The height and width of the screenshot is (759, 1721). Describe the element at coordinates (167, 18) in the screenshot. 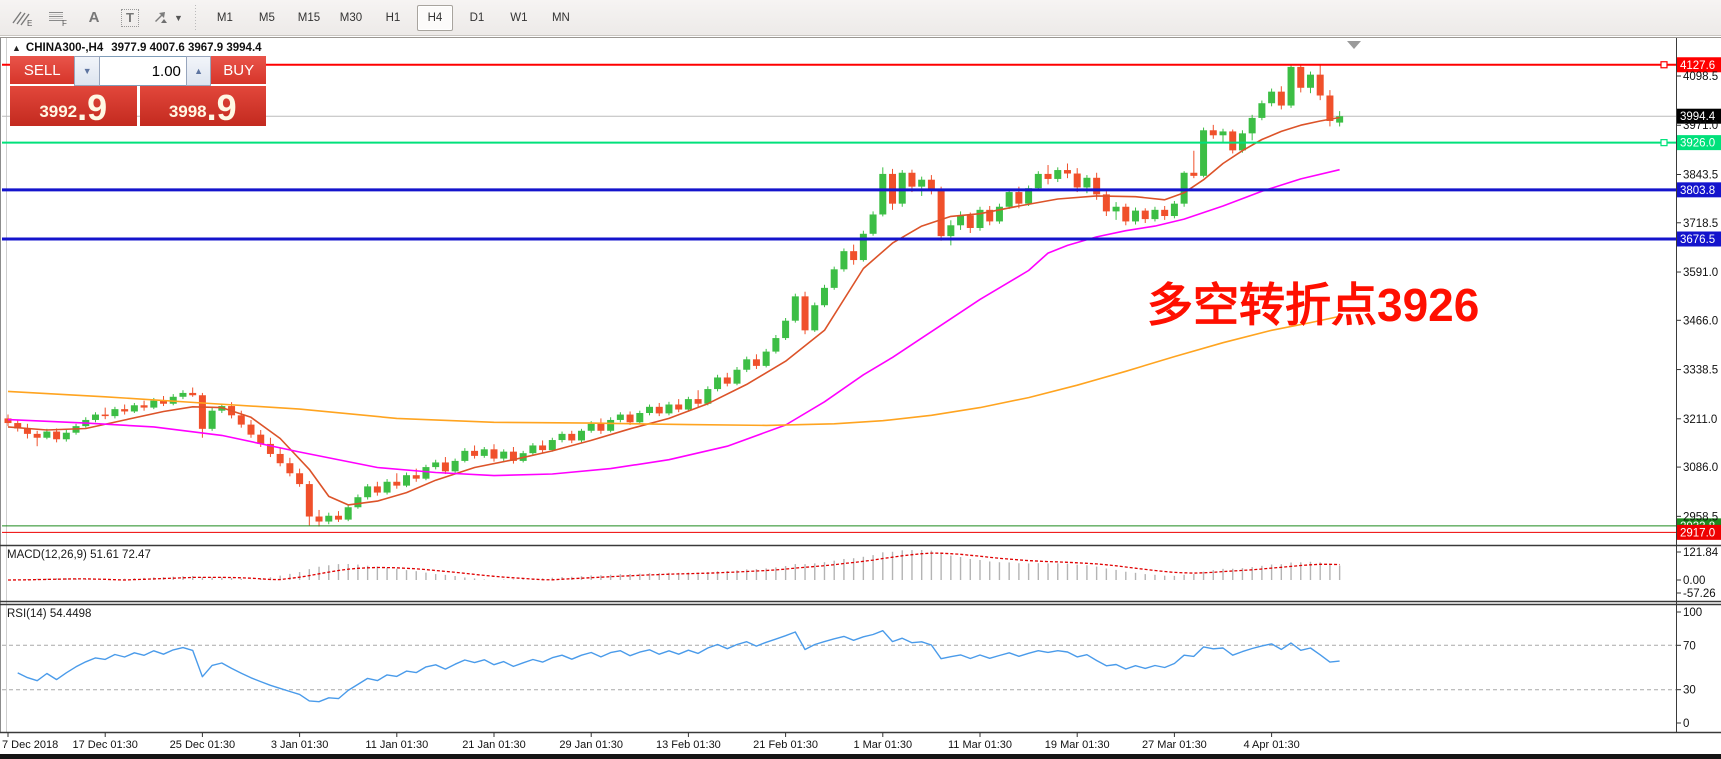

I see `cursor-arrows-icon: ▼` at that location.